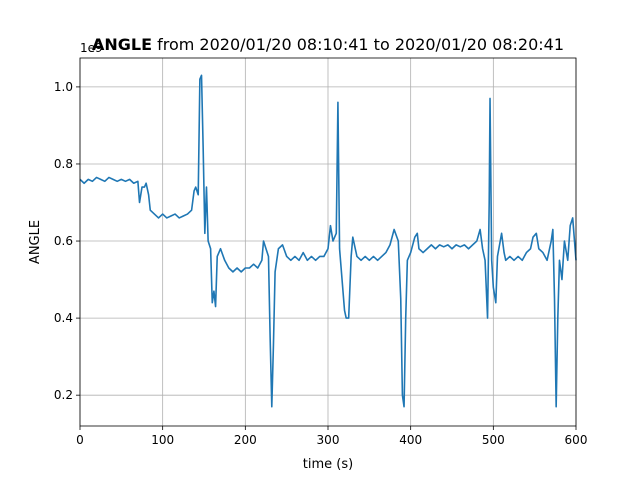 Image resolution: width=640 pixels, height=484 pixels. What do you see at coordinates (328, 440) in the screenshot?
I see `x-tick-label: 300` at bounding box center [328, 440].